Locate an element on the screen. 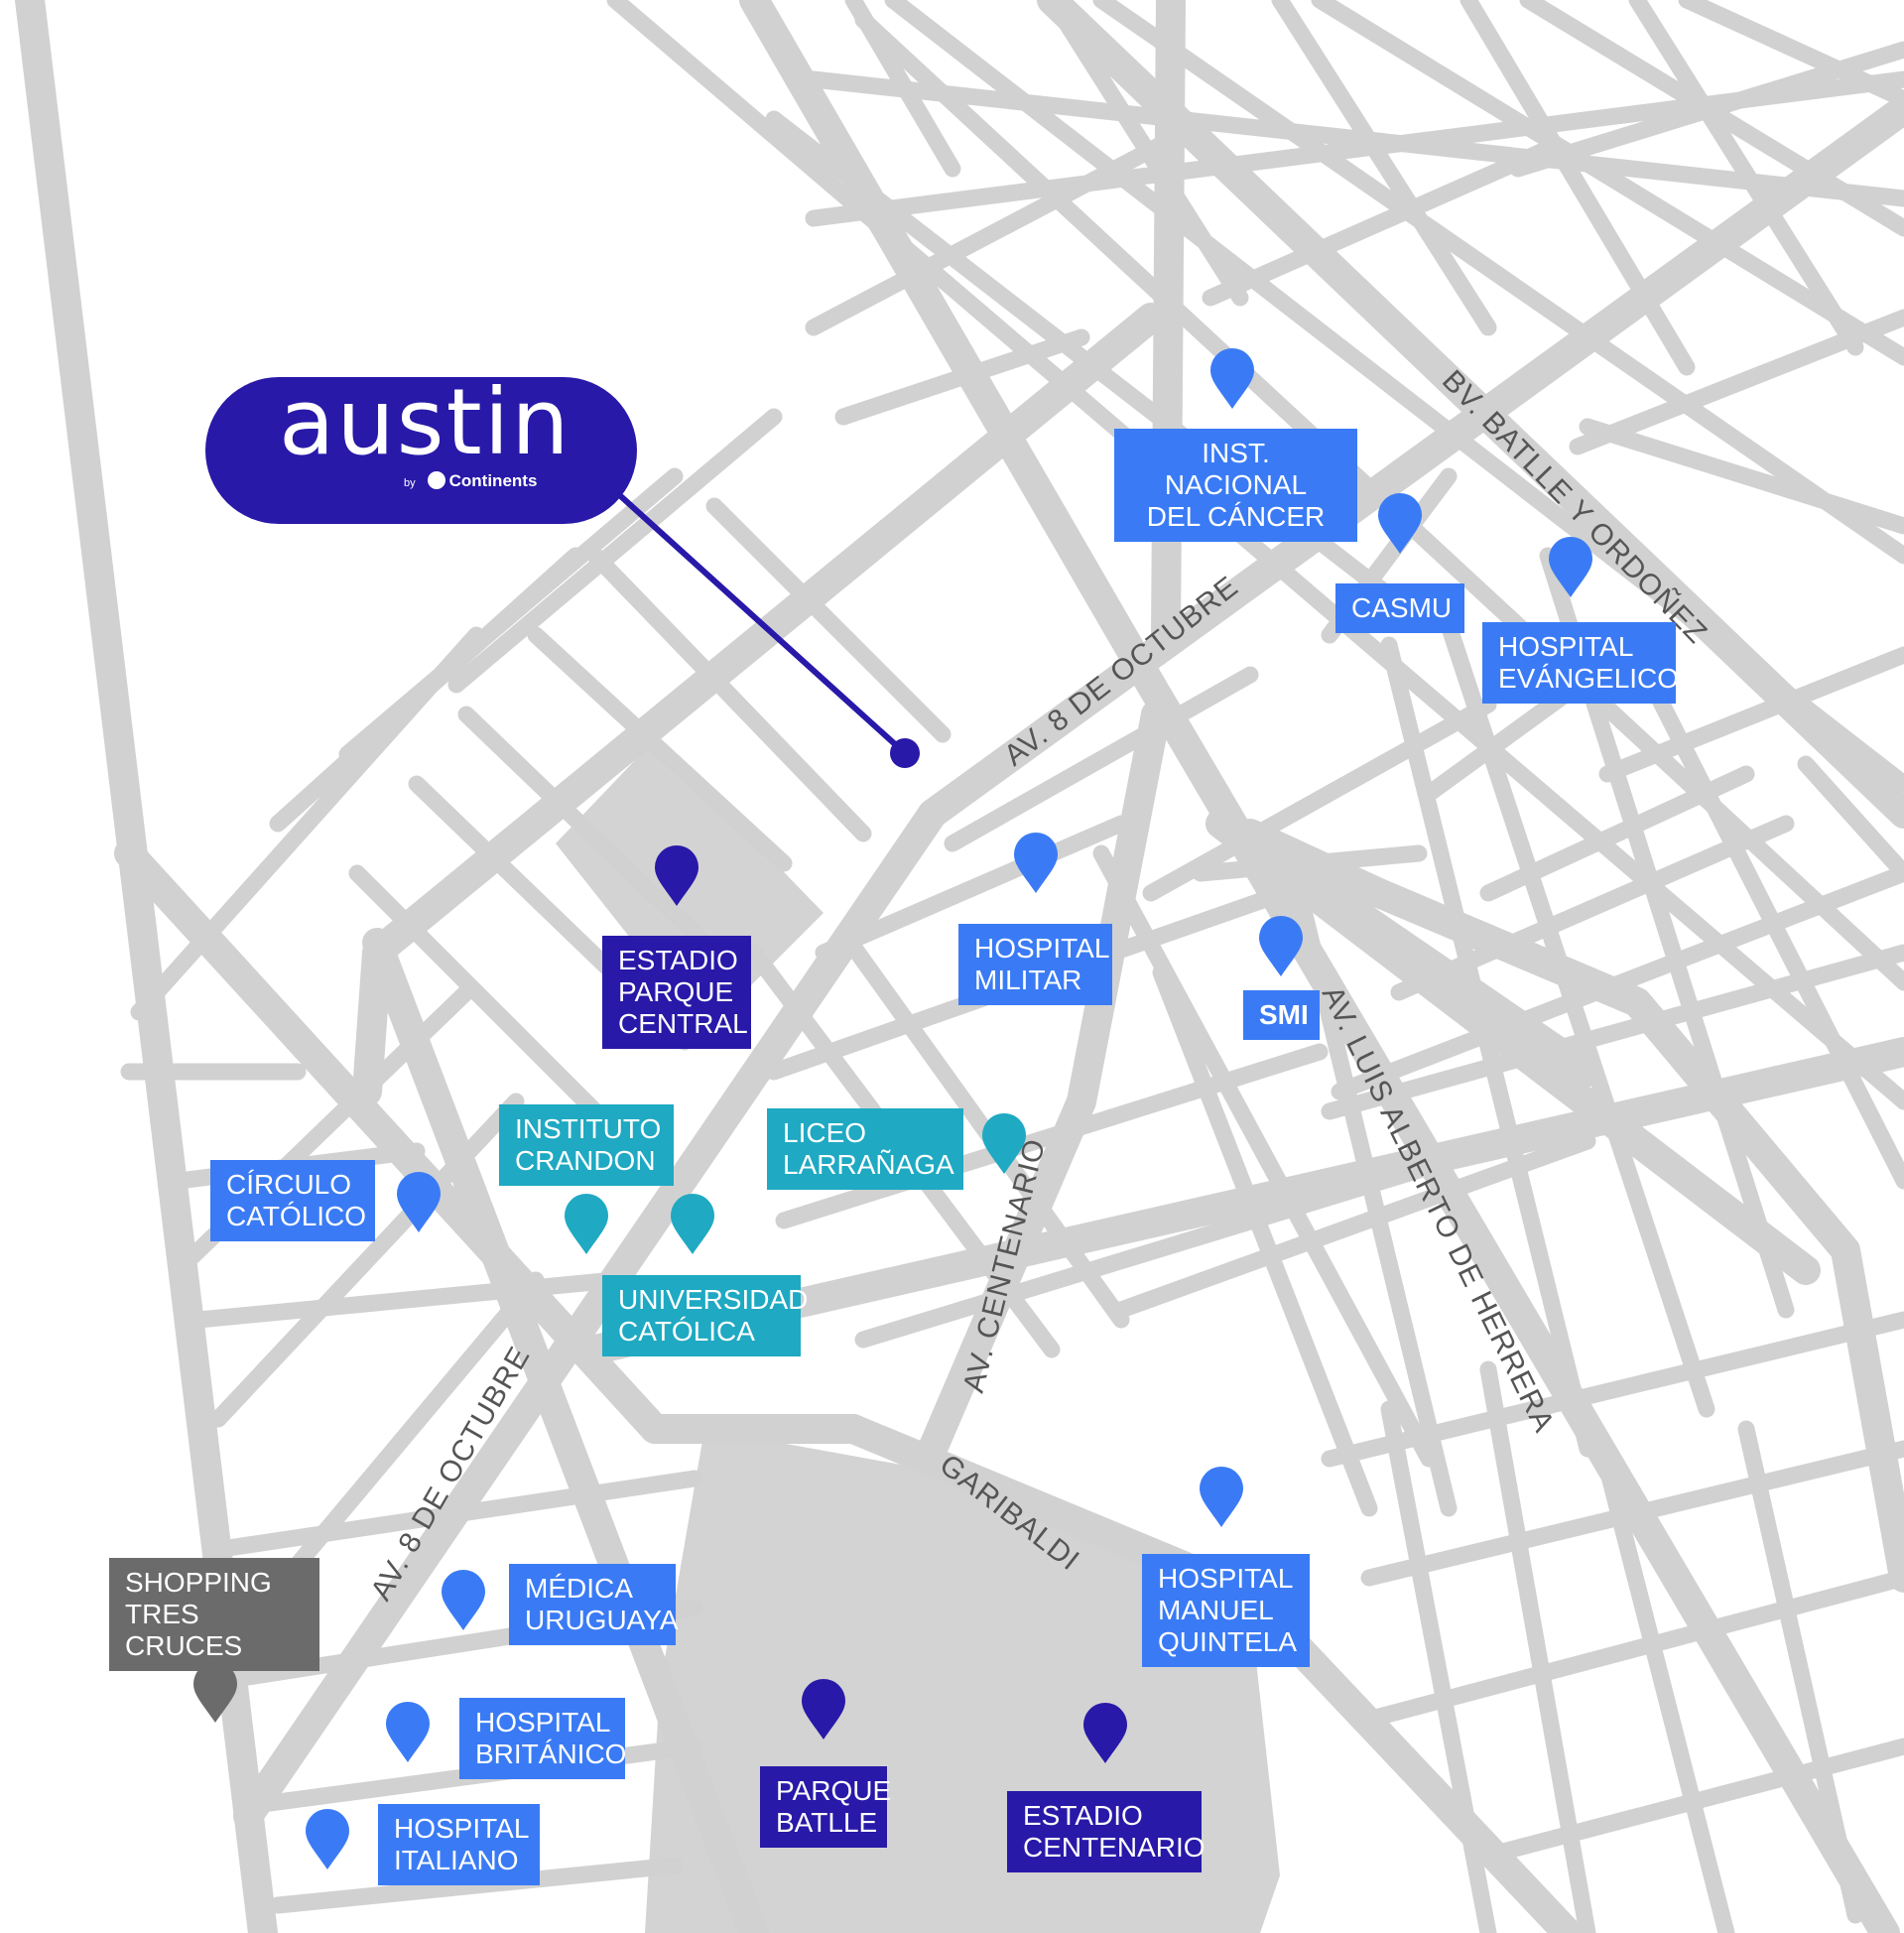 The image size is (1904, 1933). austin-logo: austin by Continents is located at coordinates (421, 447).